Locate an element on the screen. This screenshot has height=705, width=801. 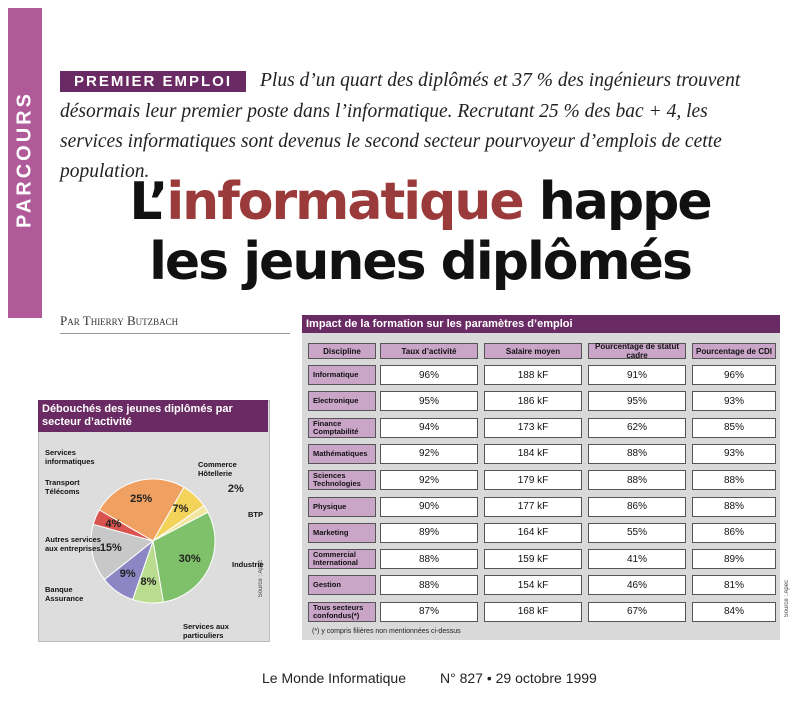
table-cell: 154 kF is located at coordinates (533, 585).